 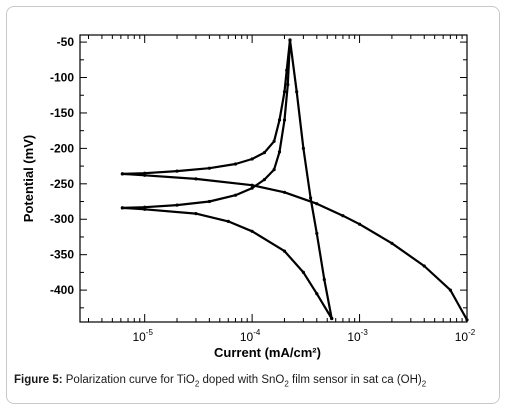 I want to click on x-axis-label: Current (mA/cm²), so click(x=267, y=352).